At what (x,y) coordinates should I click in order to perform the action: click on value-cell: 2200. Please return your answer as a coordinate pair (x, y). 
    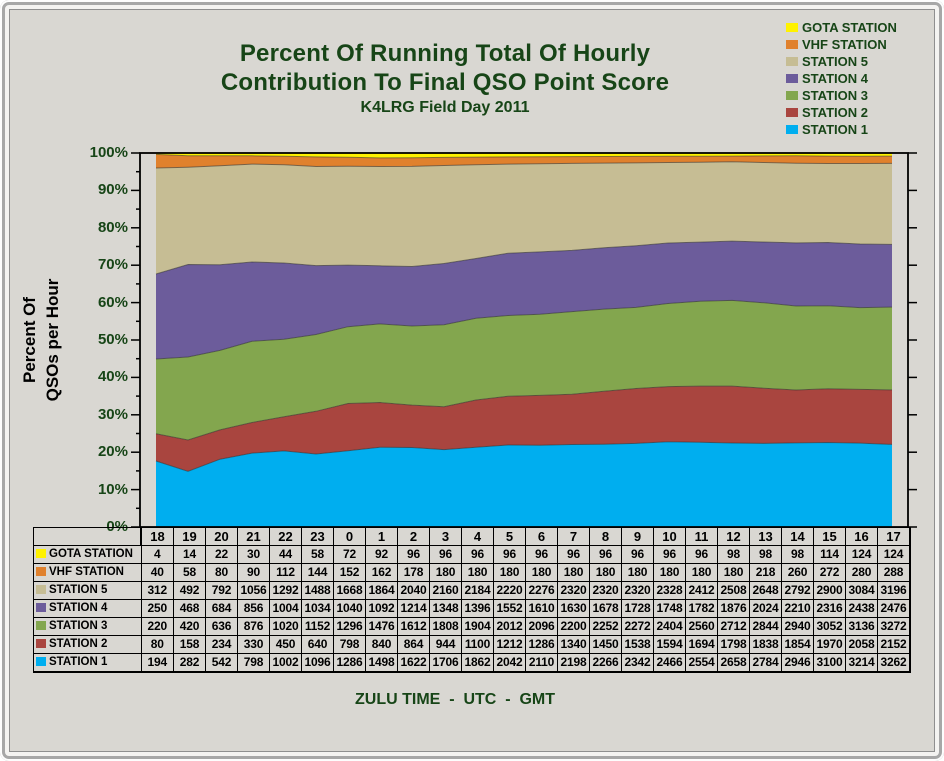
    Looking at the image, I should click on (573, 626).